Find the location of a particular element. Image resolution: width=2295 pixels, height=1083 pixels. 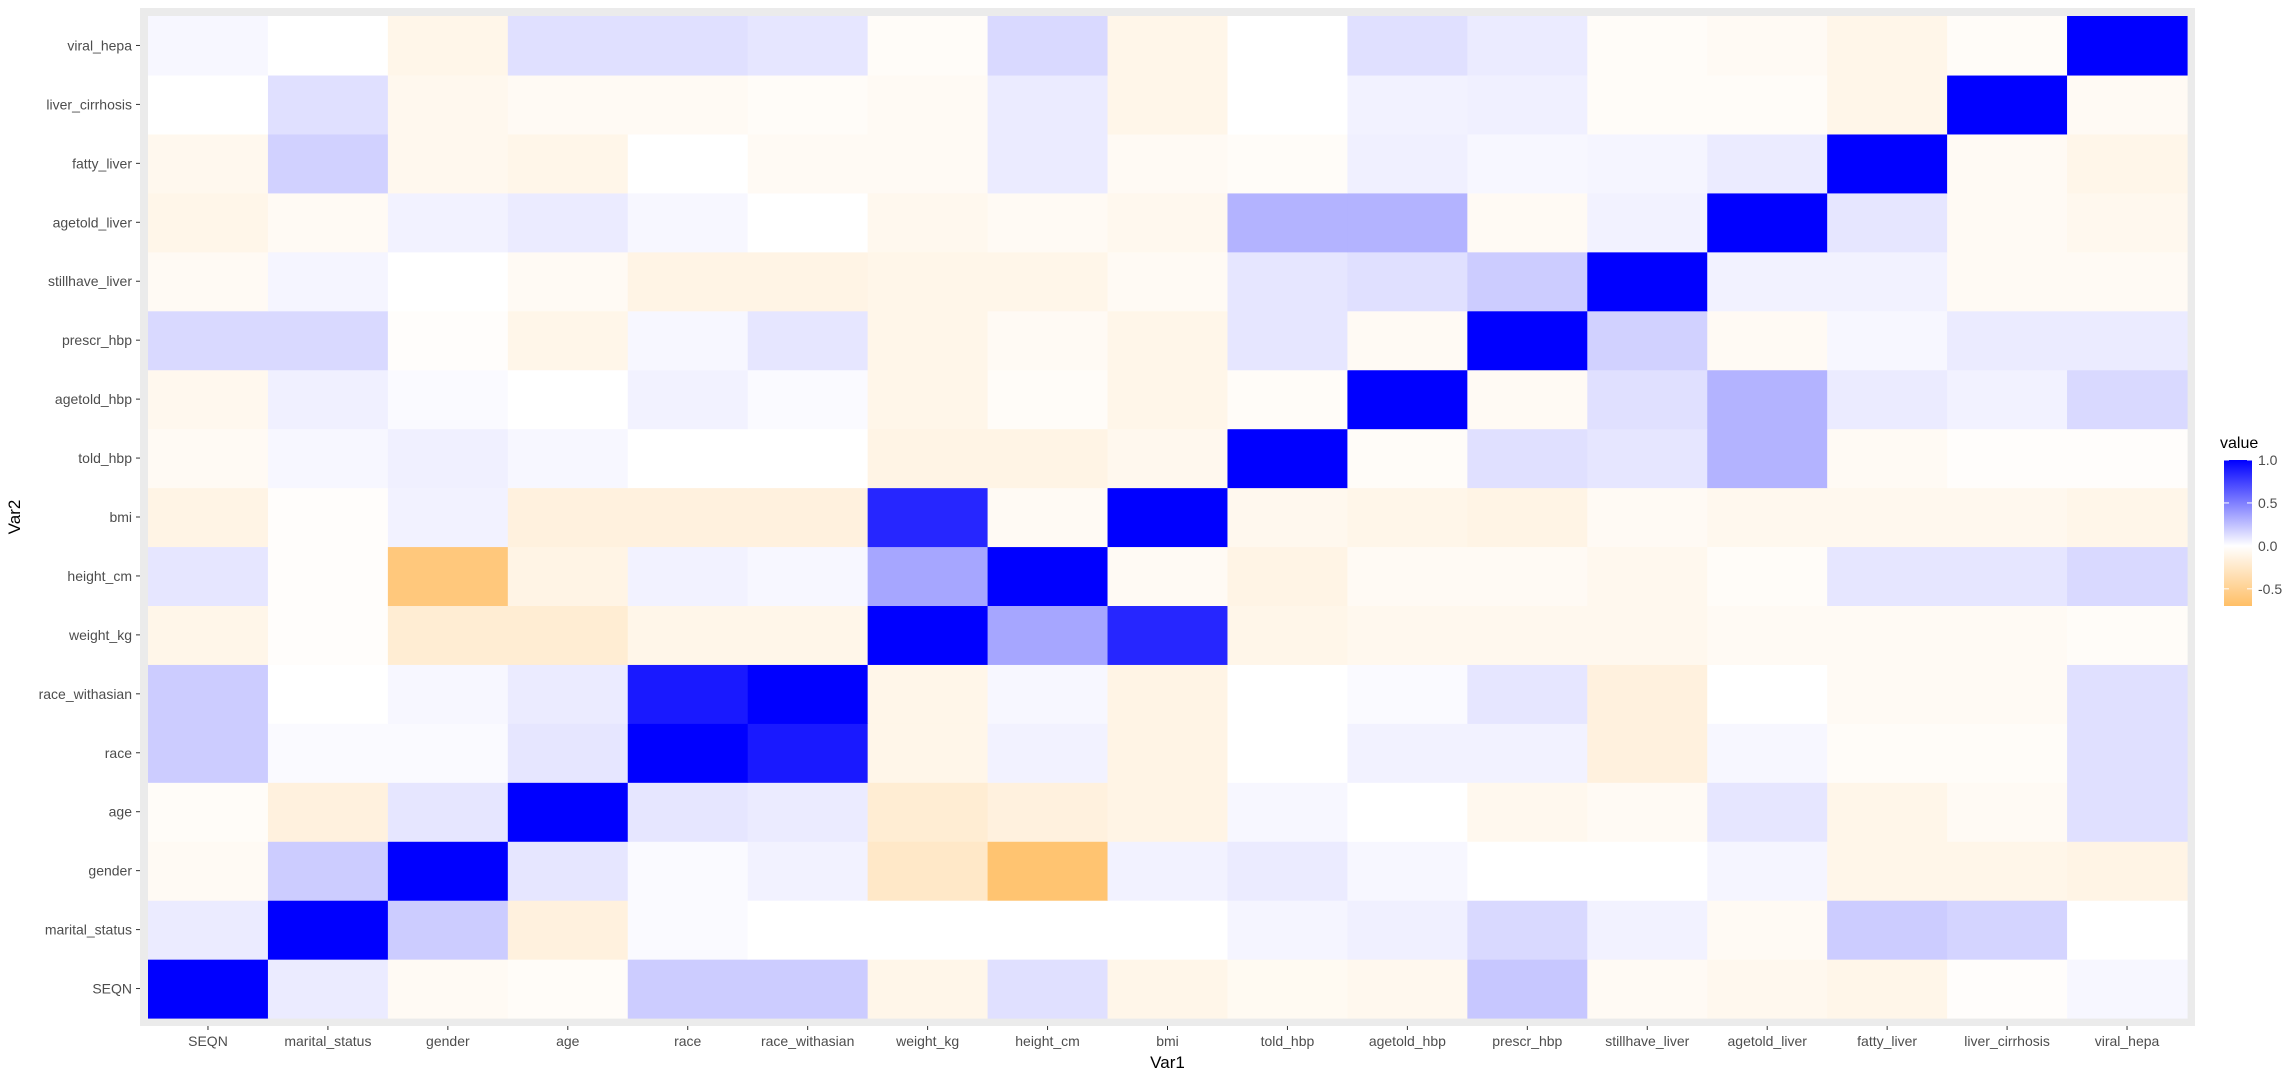

heatmap-cell-race_withasian-agetold_hbp is located at coordinates (808, 399).